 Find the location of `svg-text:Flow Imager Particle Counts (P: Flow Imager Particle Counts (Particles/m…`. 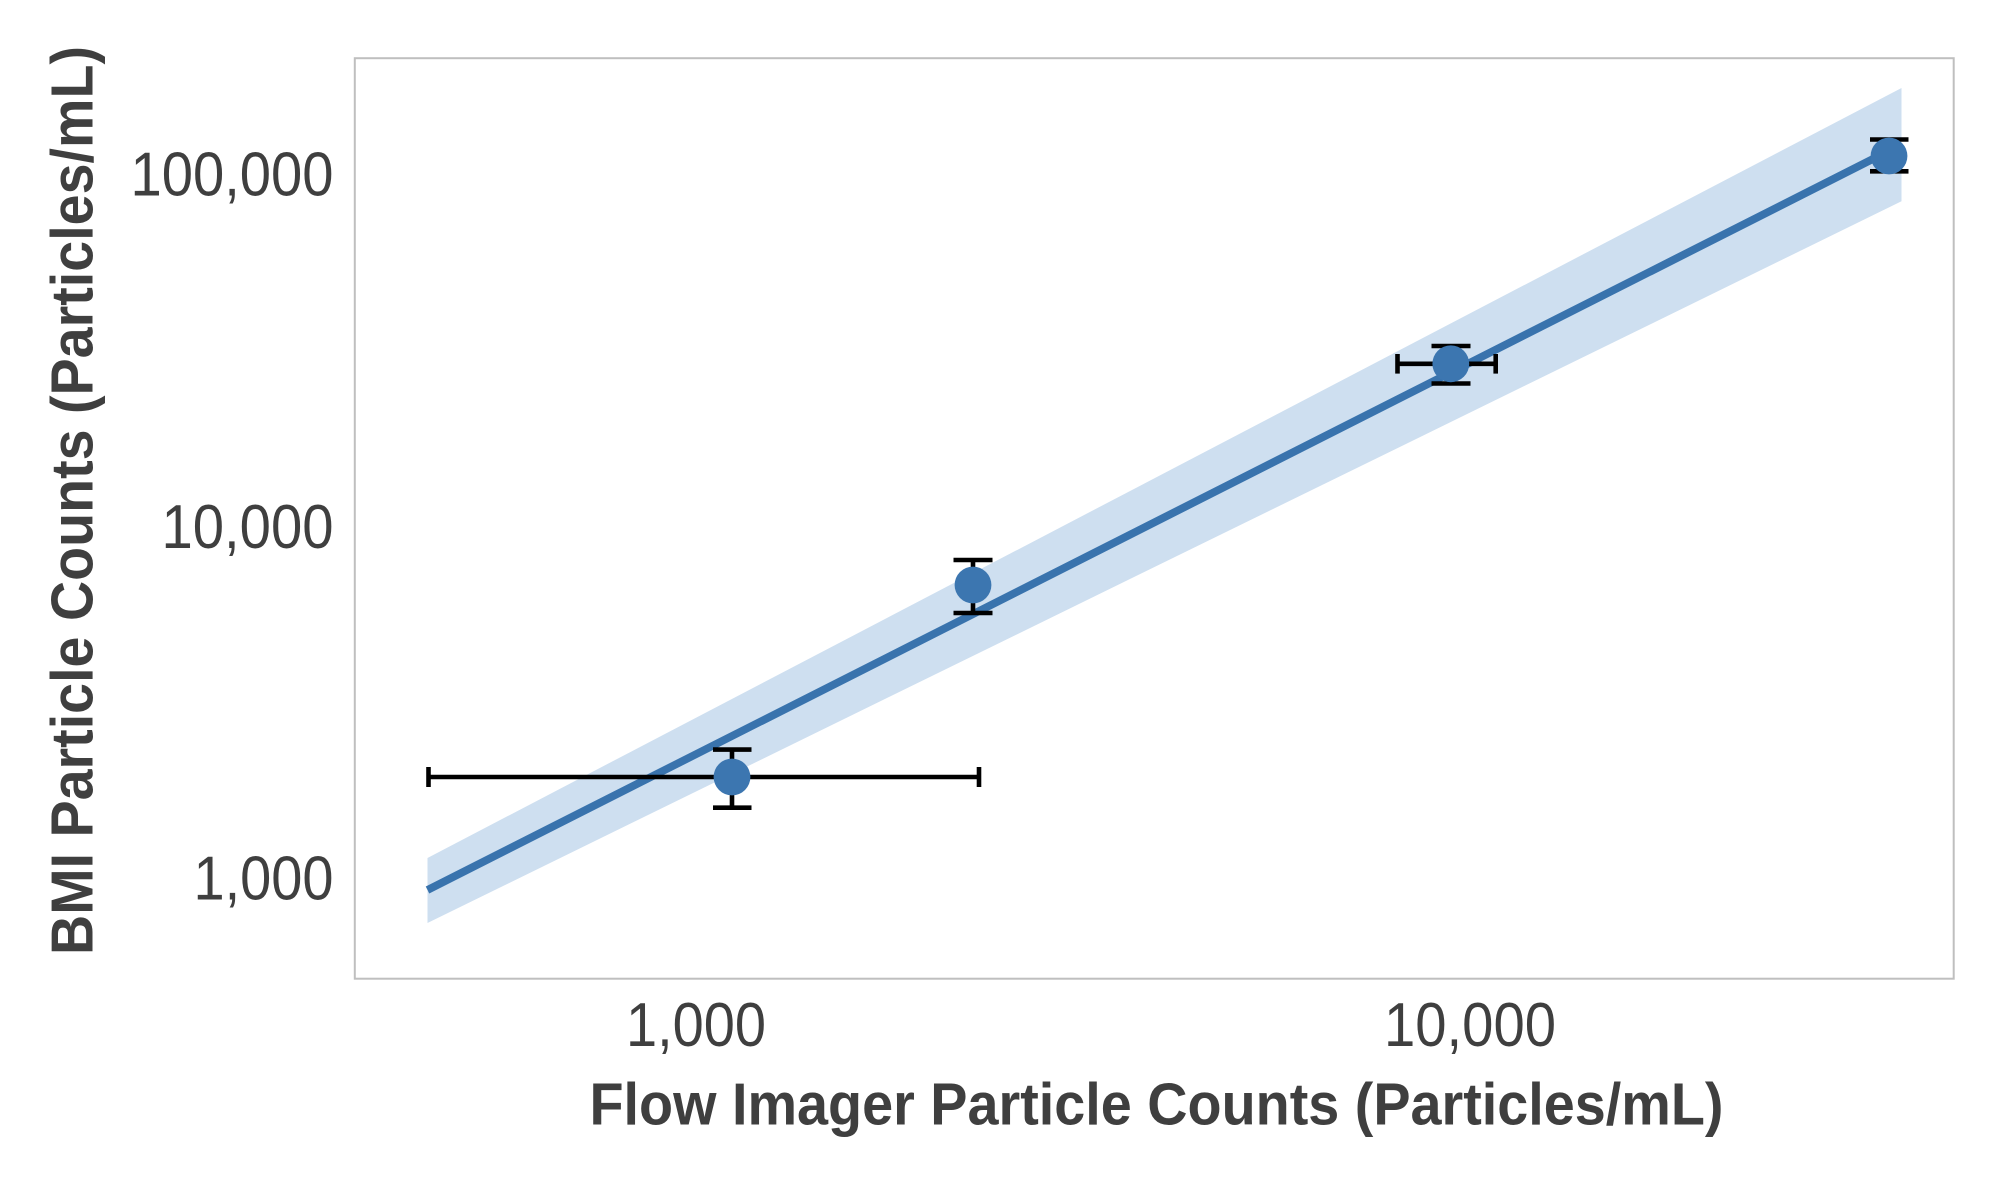

svg-text:Flow Imager Particle Counts (P: Flow Imager Particle Counts (Particles/m… is located at coordinates (1157, 1105).